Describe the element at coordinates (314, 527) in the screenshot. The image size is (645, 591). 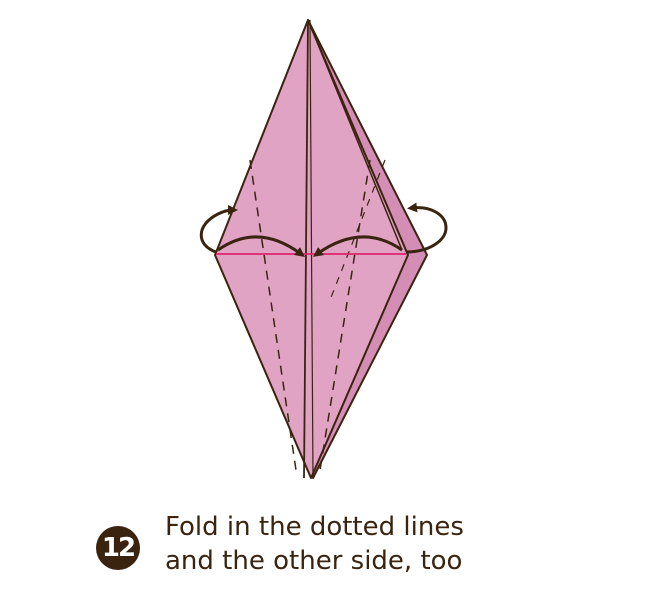
I see `instruction-line-1: Fold in the dotted lines` at that location.